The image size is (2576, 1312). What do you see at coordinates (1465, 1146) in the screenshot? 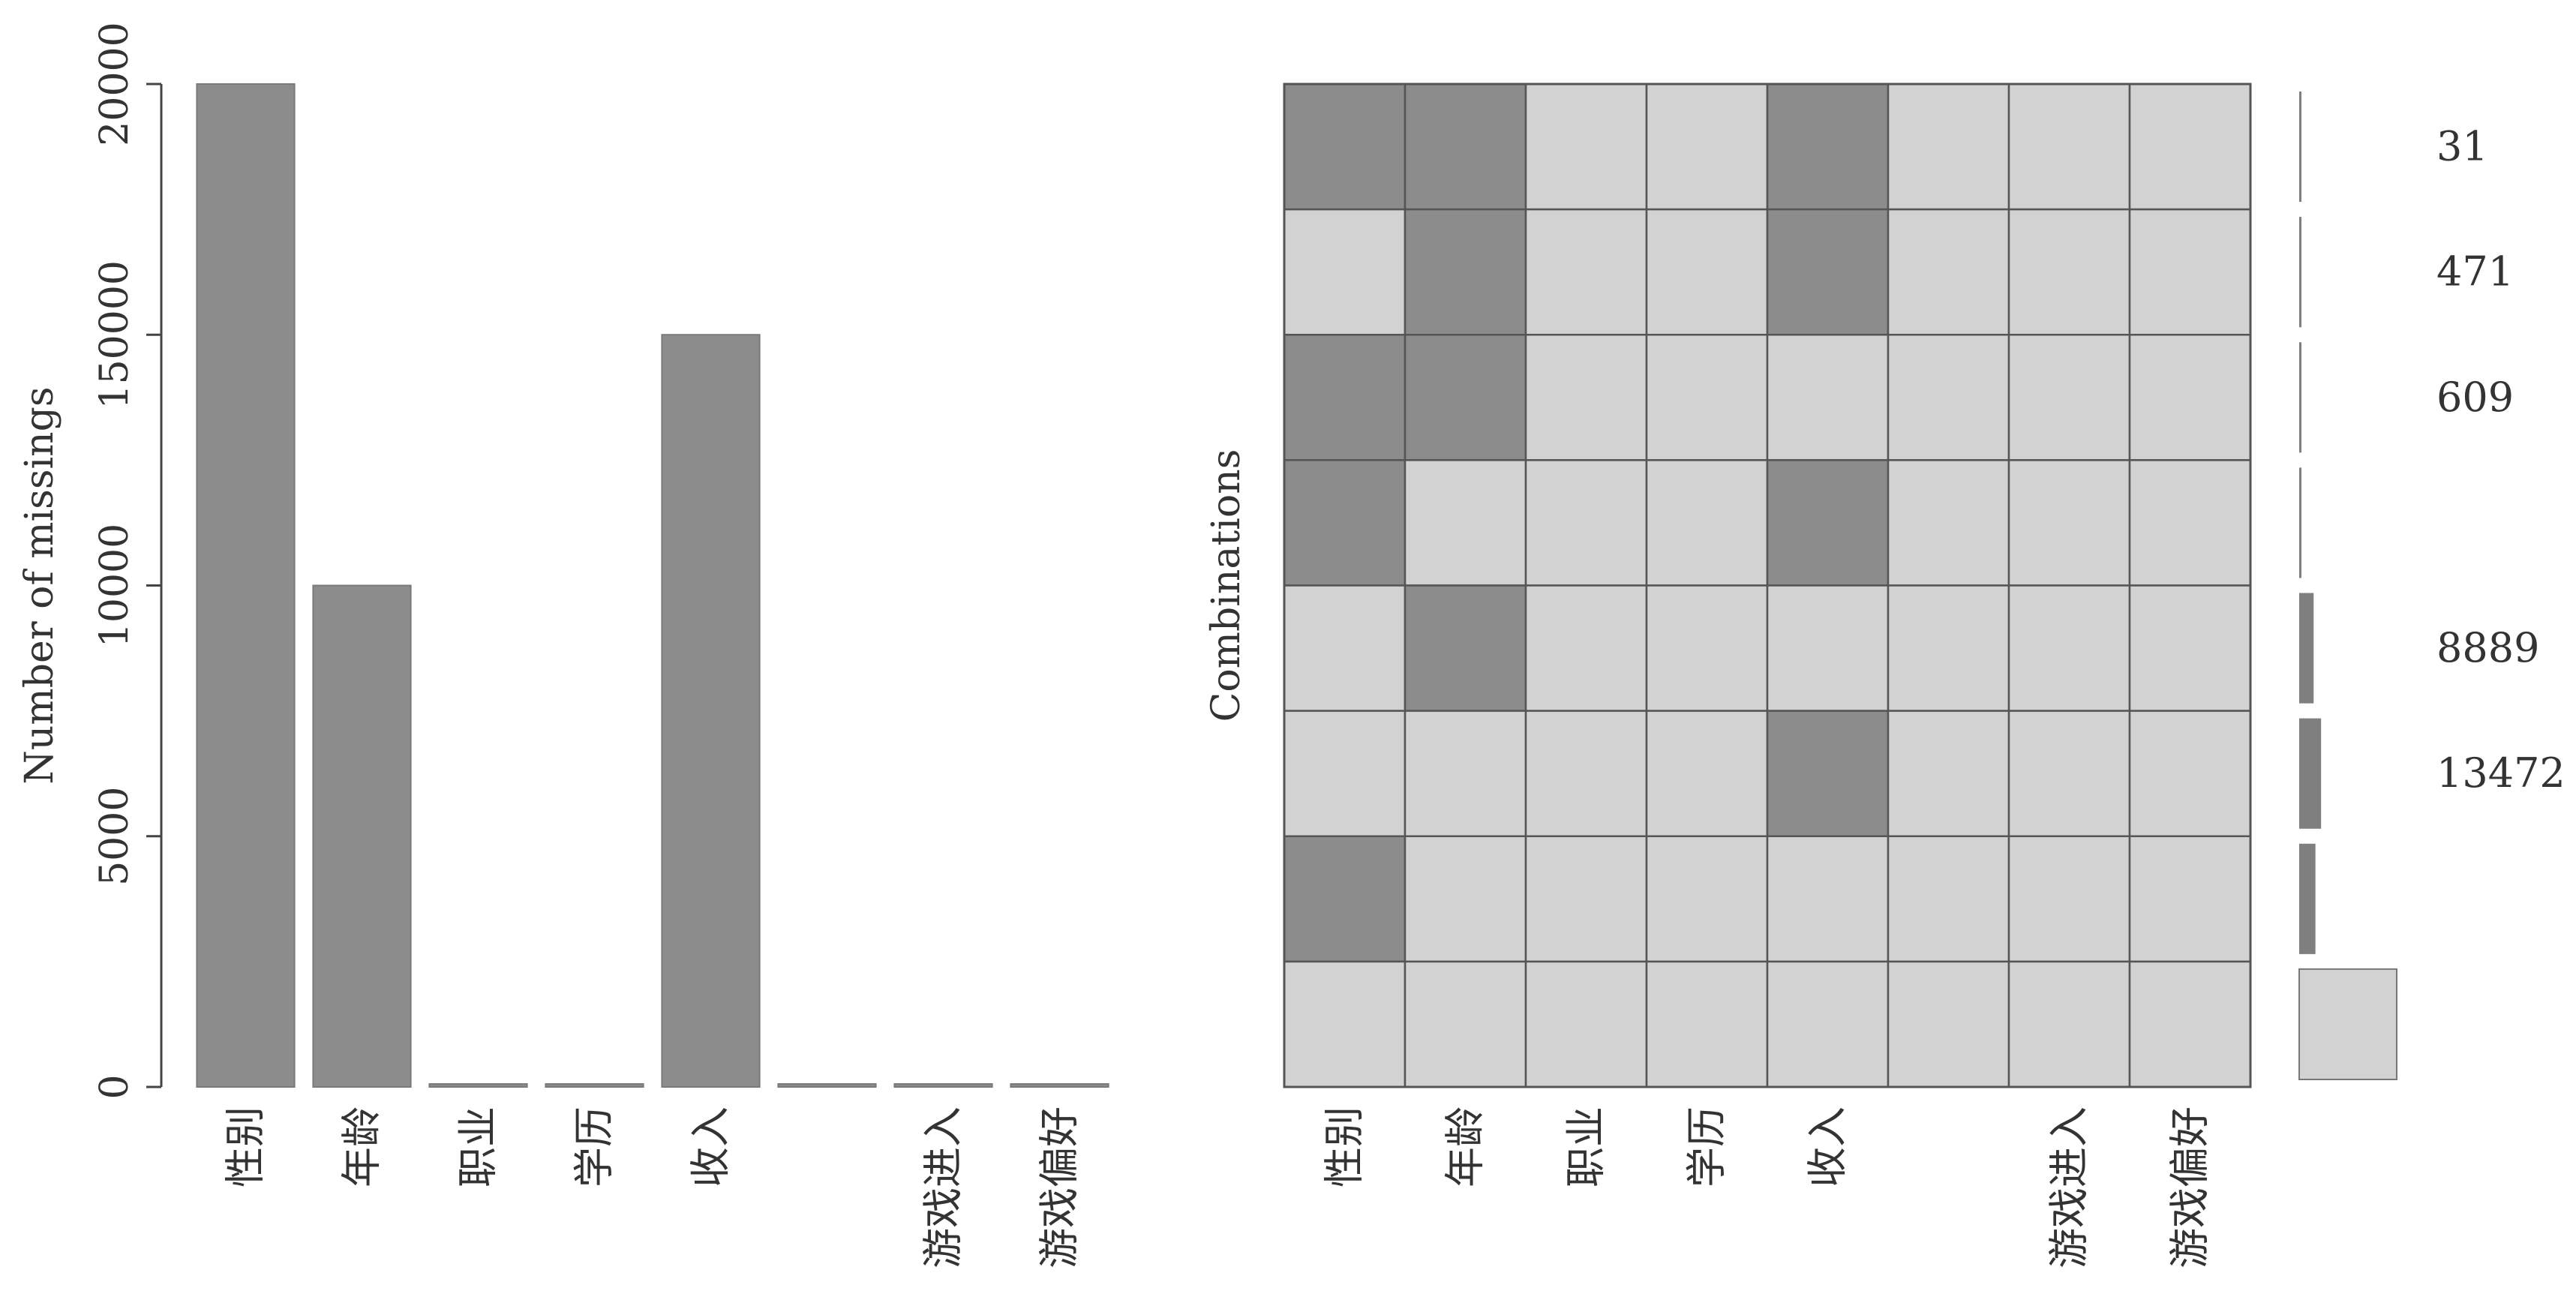
I see `x-category-label: 年龄` at bounding box center [1465, 1146].